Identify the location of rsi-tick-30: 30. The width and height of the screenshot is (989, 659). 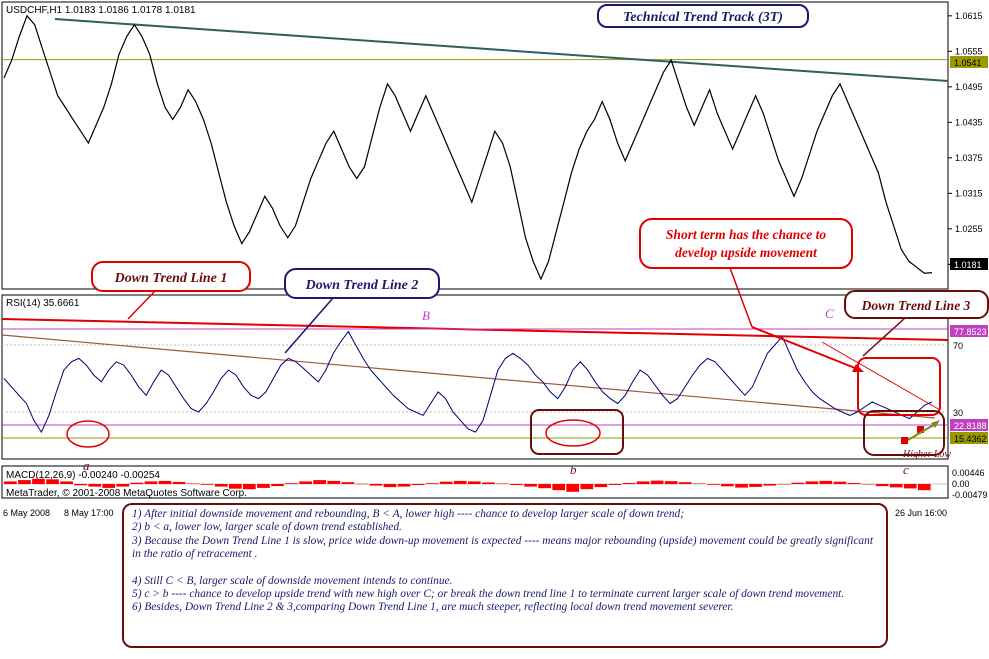
(958, 413).